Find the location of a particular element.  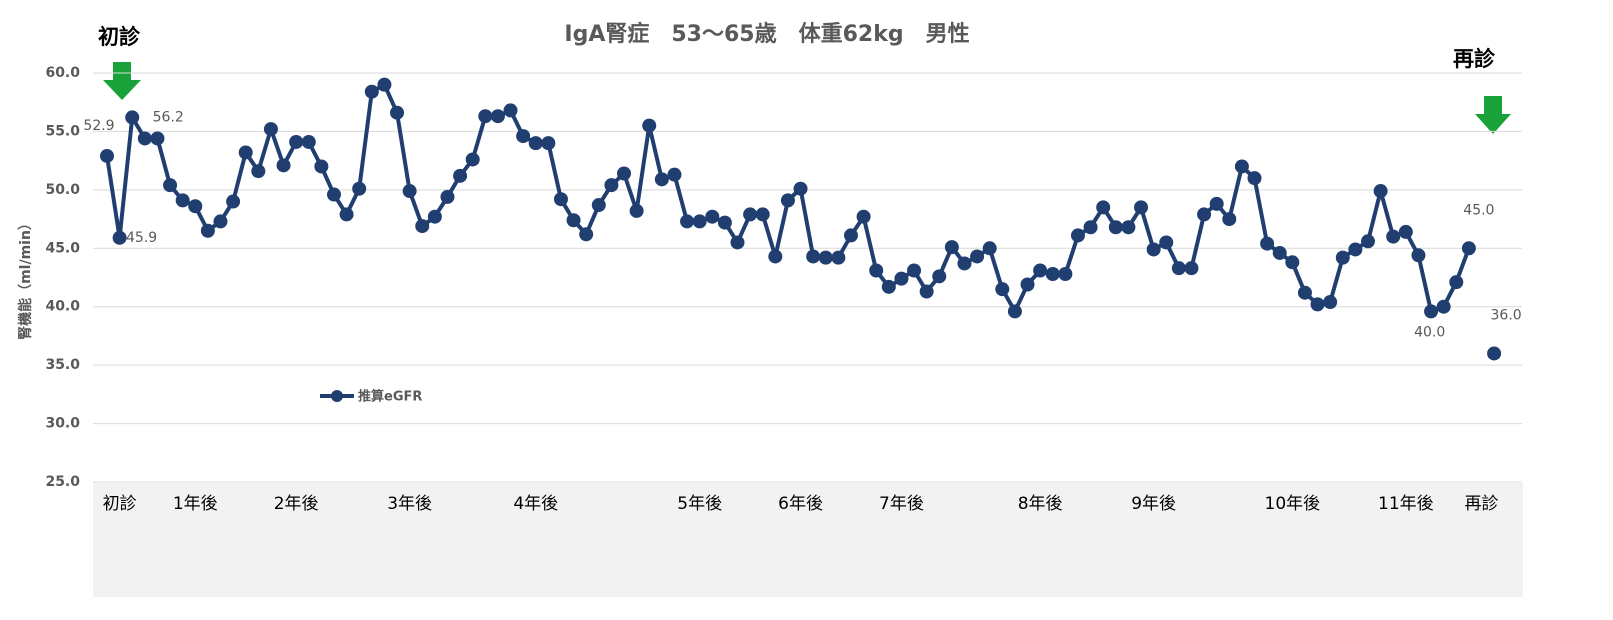

legend-label: 推算eGFR is located at coordinates (390, 397).